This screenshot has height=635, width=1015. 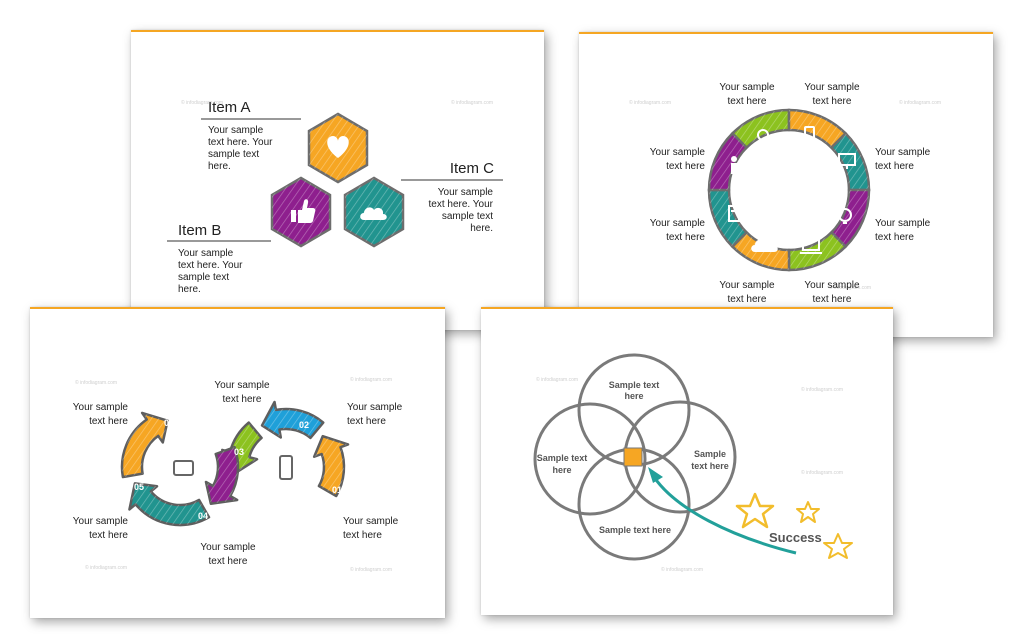 I want to click on success-arrow, so click(x=724, y=515).